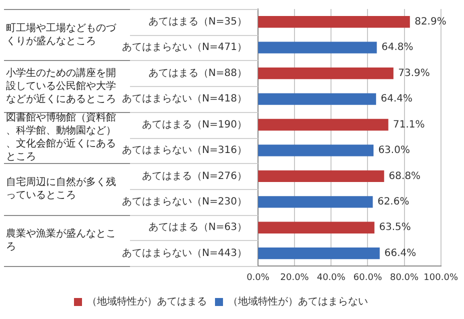  I want to click on data-label: 63.5%, so click(395, 228).